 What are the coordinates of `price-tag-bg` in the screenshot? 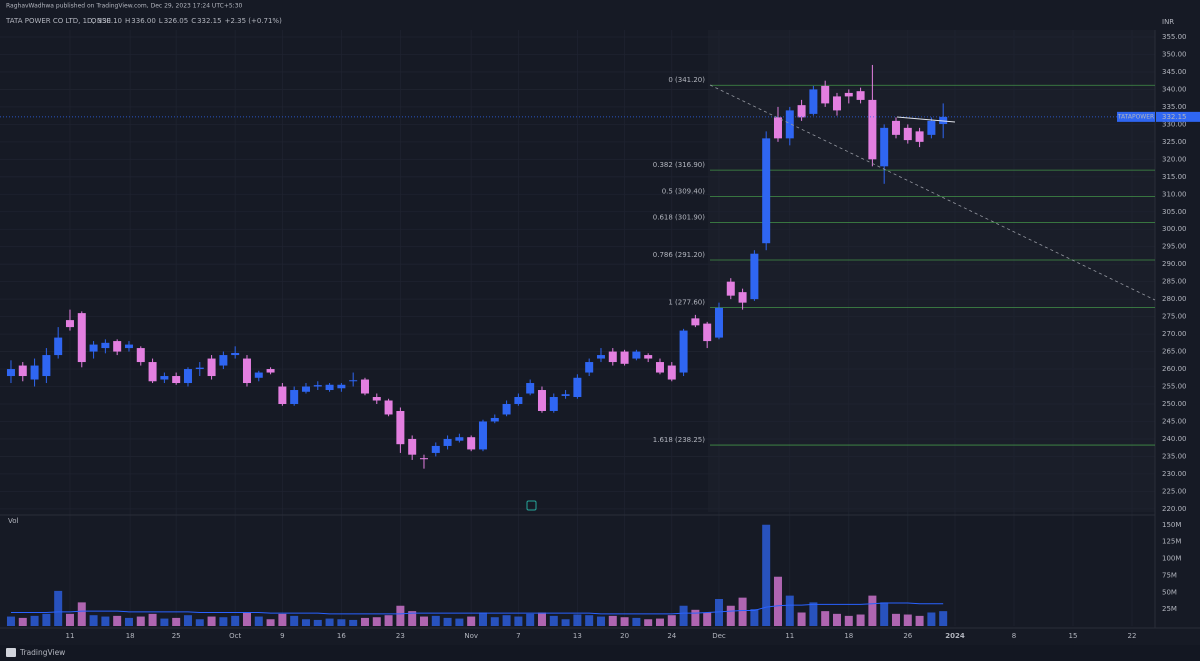 It's located at (1178, 116).